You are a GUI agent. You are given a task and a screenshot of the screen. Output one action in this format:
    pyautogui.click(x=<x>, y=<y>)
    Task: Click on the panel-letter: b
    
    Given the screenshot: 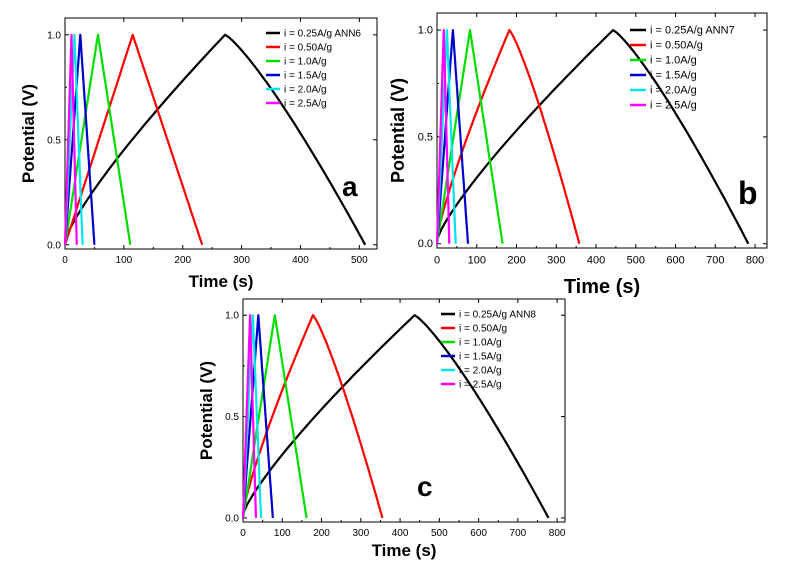 What is the action you would take?
    pyautogui.click(x=748, y=193)
    